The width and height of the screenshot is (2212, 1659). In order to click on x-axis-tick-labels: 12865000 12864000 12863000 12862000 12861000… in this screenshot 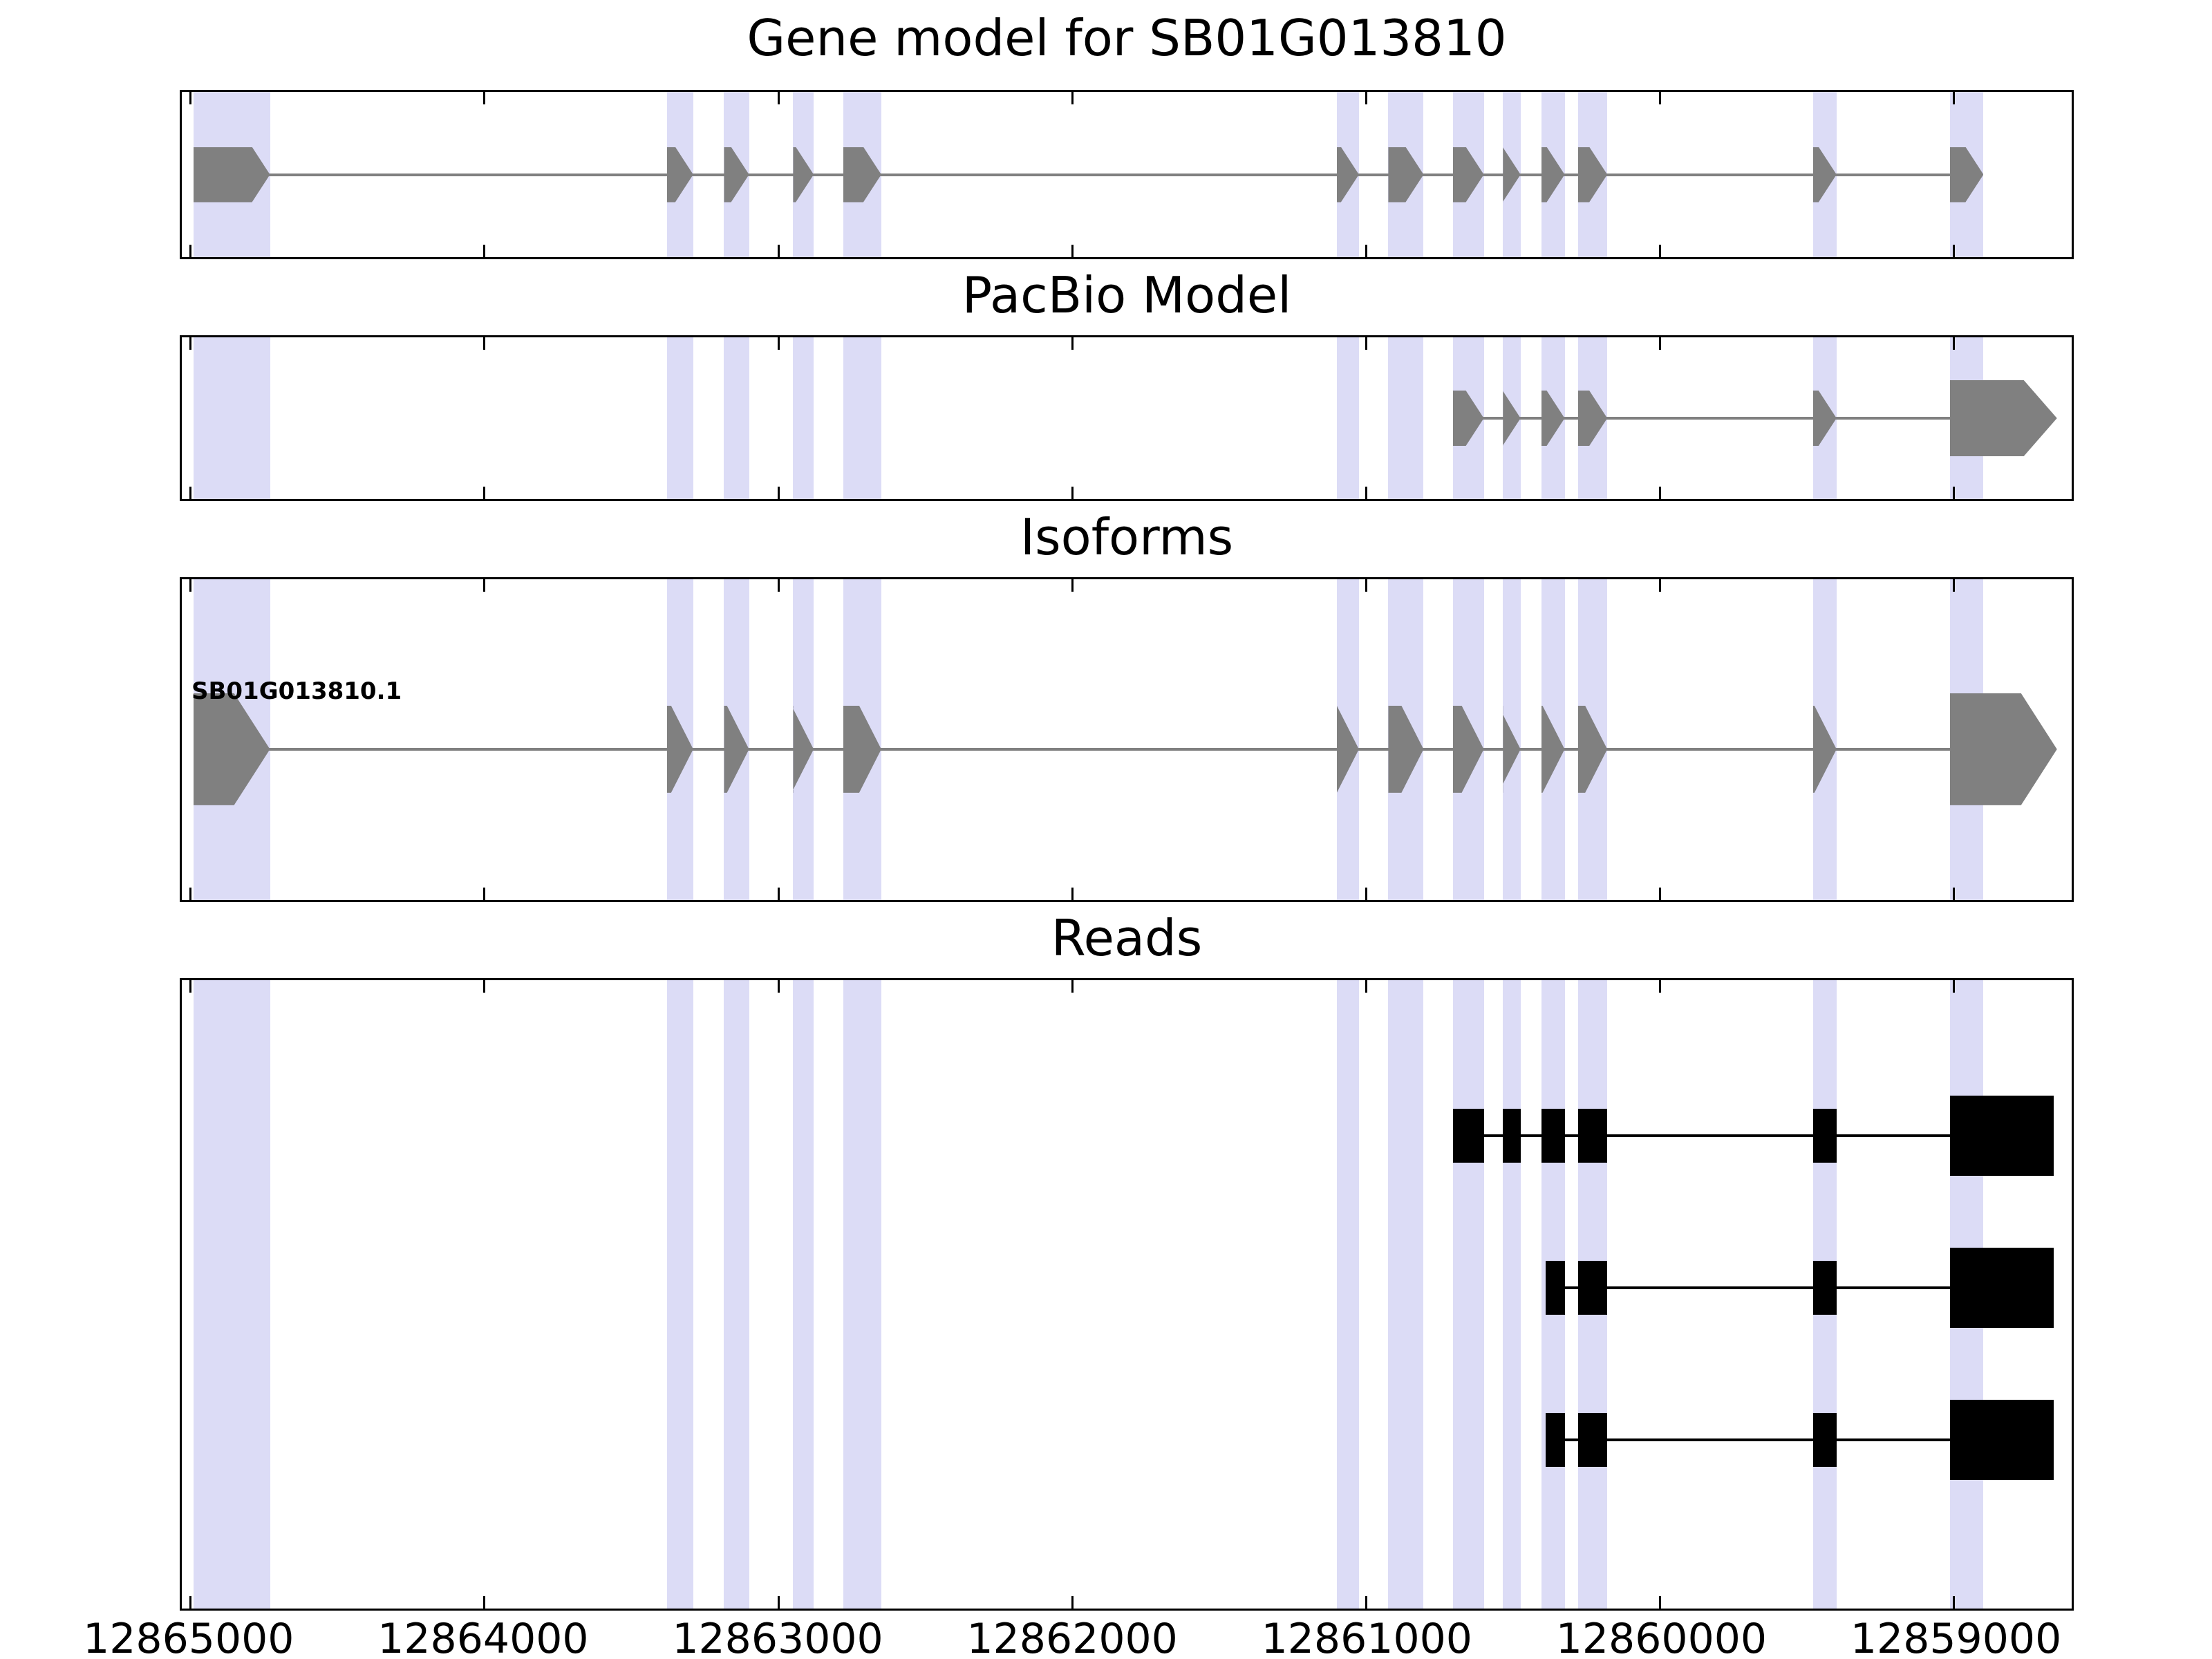, I will do `click(1106, 1637)`.